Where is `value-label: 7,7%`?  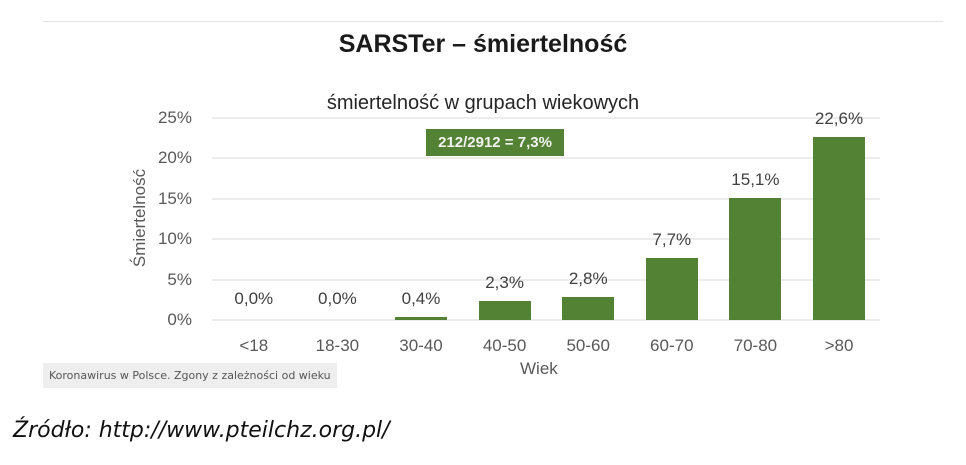
value-label: 7,7% is located at coordinates (672, 239).